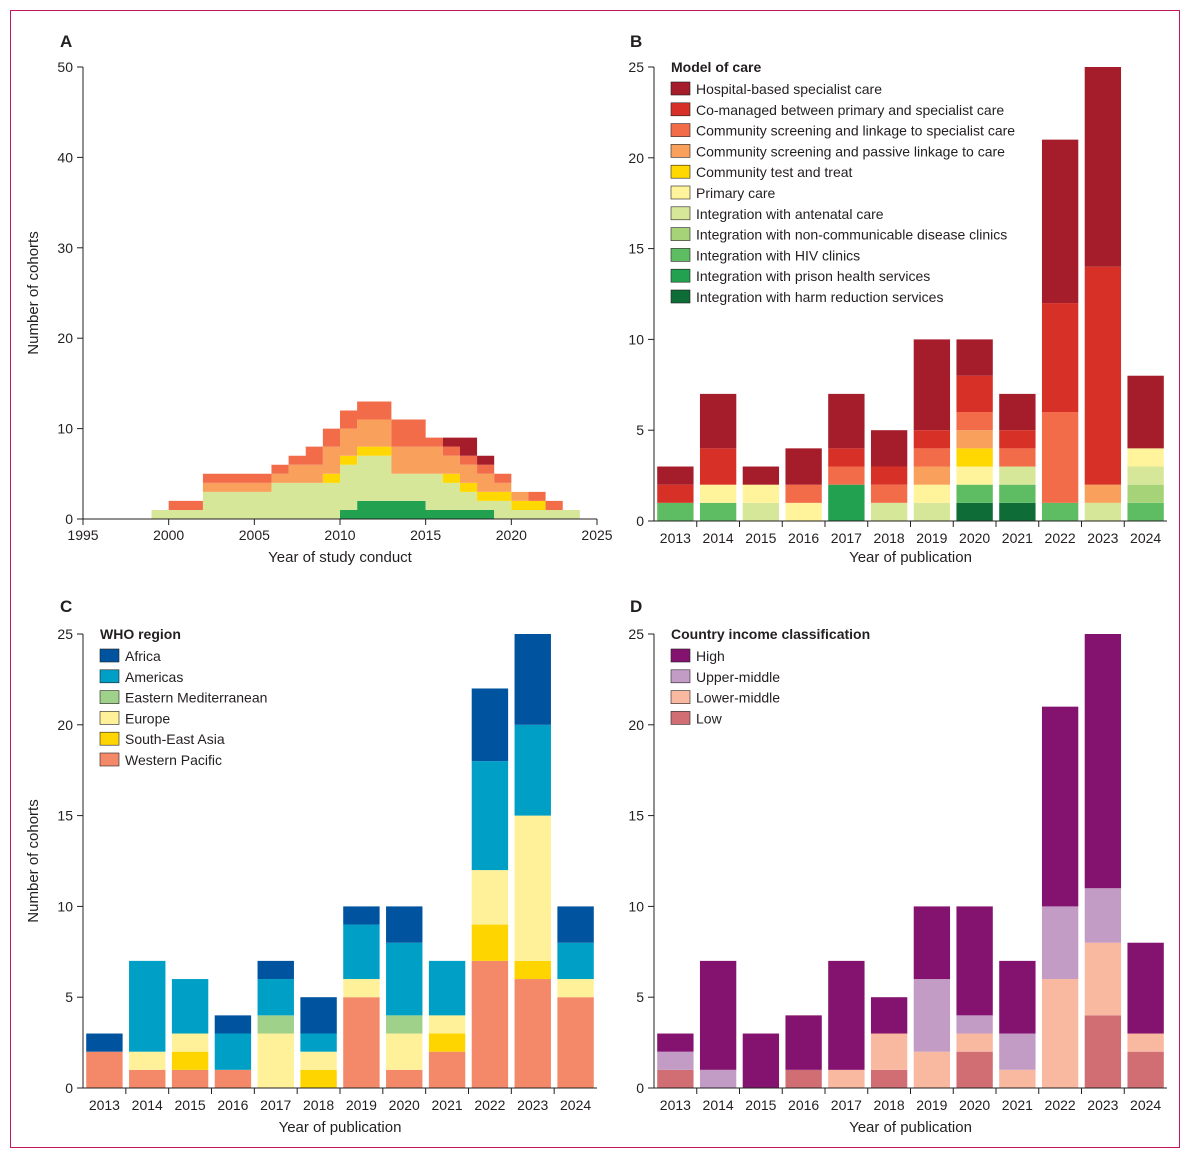  Describe the element at coordinates (636, 41) in the screenshot. I see `panel-label: B` at that location.